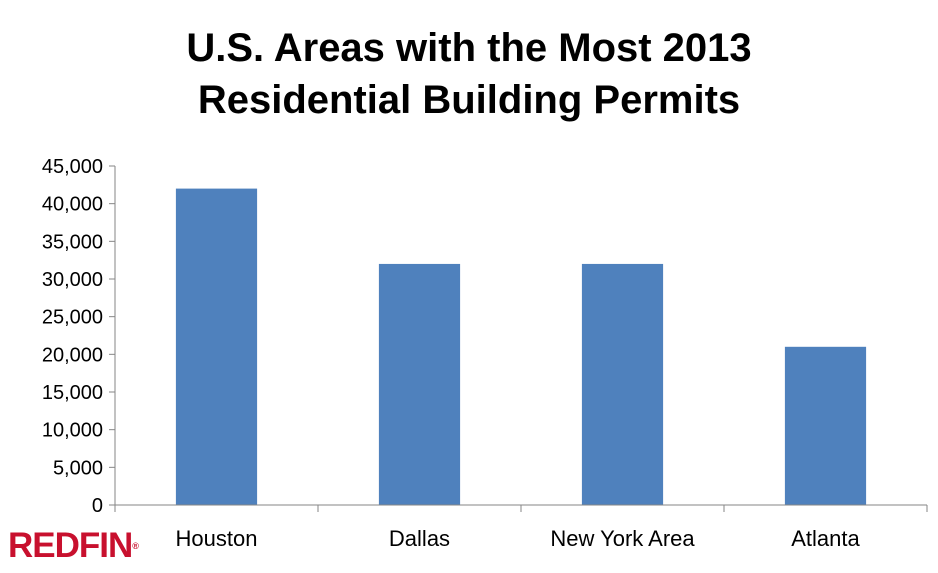 The image size is (938, 573). I want to click on y-tick-label: 40,000, so click(72, 205).